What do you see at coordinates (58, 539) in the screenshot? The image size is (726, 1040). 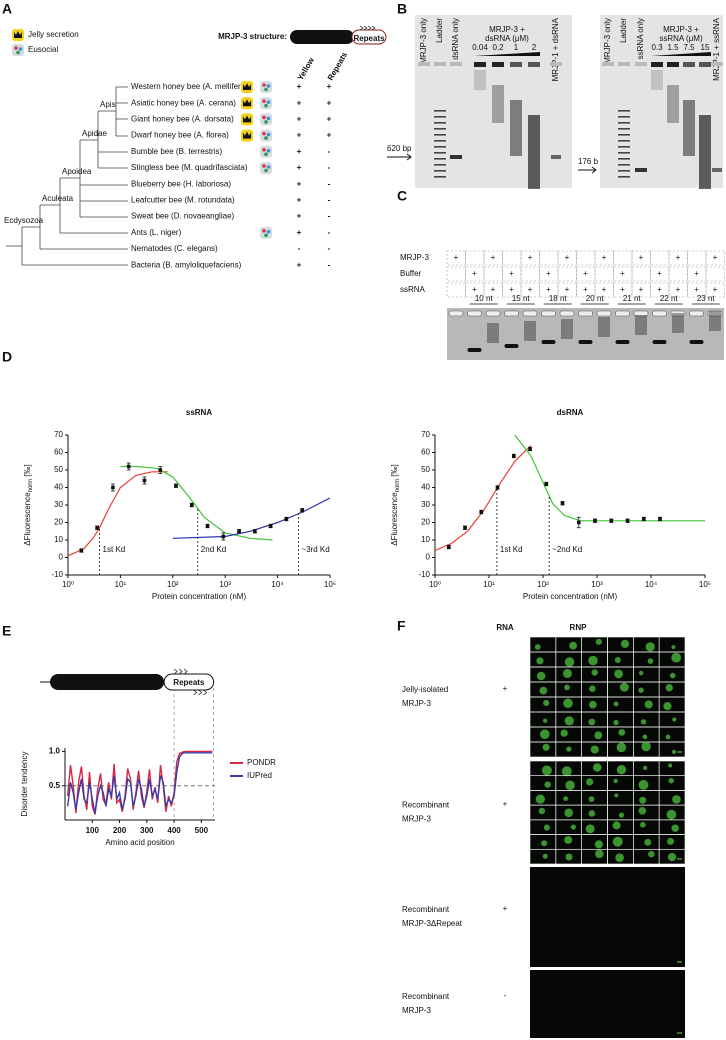 I see `y-tick-label: 10` at bounding box center [58, 539].